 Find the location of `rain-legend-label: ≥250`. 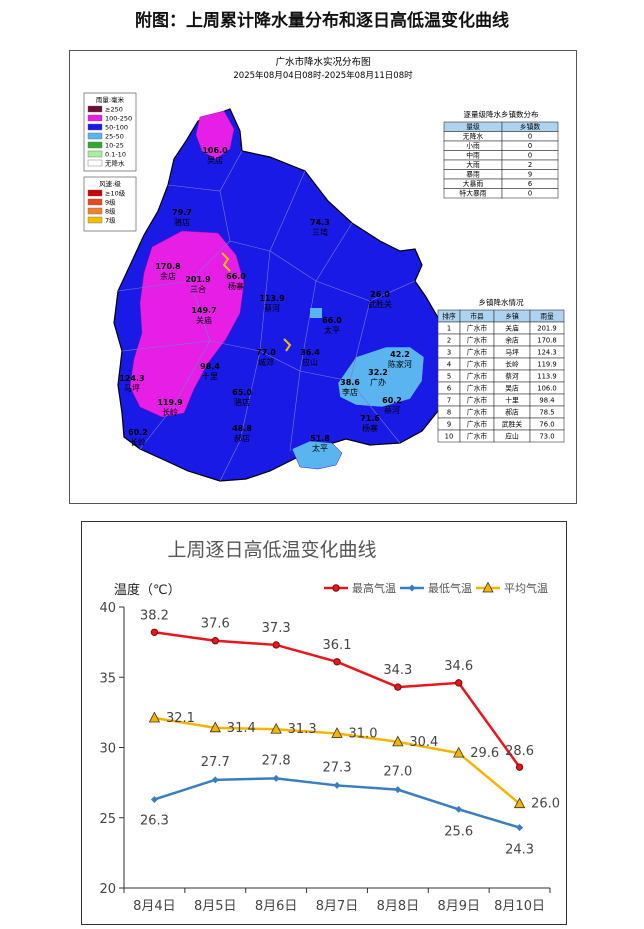

rain-legend-label: ≥250 is located at coordinates (114, 110).